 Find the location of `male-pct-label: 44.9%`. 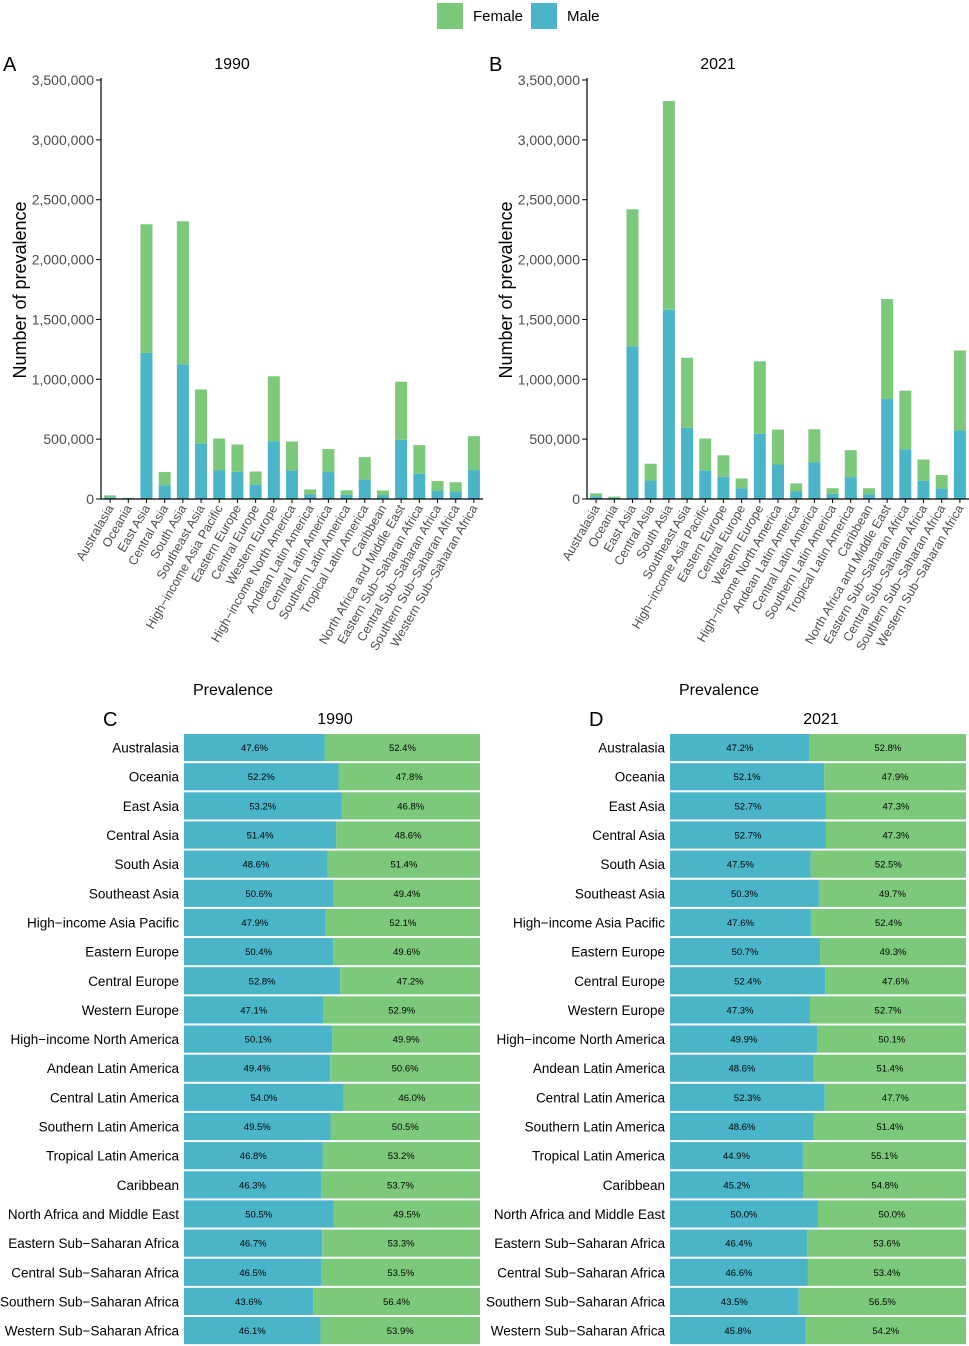

male-pct-label: 44.9% is located at coordinates (736, 1156).